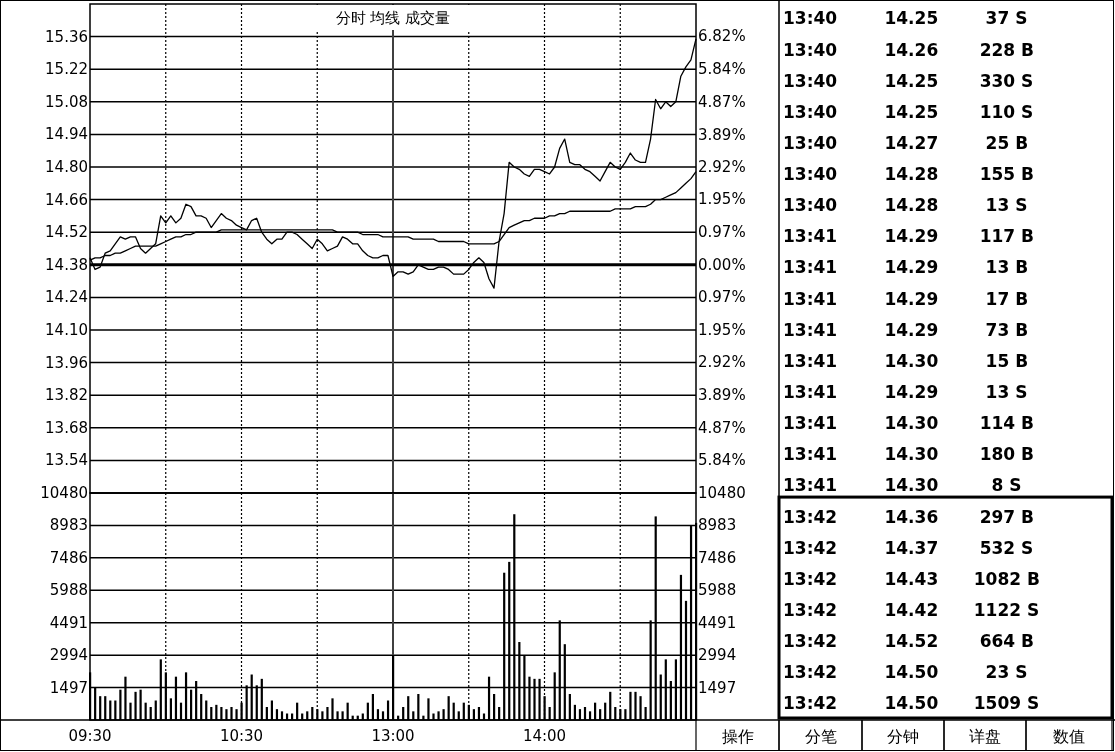 The image size is (1115, 752). I want to click on text: 13:42 14.50 23 S, so click(905, 672).